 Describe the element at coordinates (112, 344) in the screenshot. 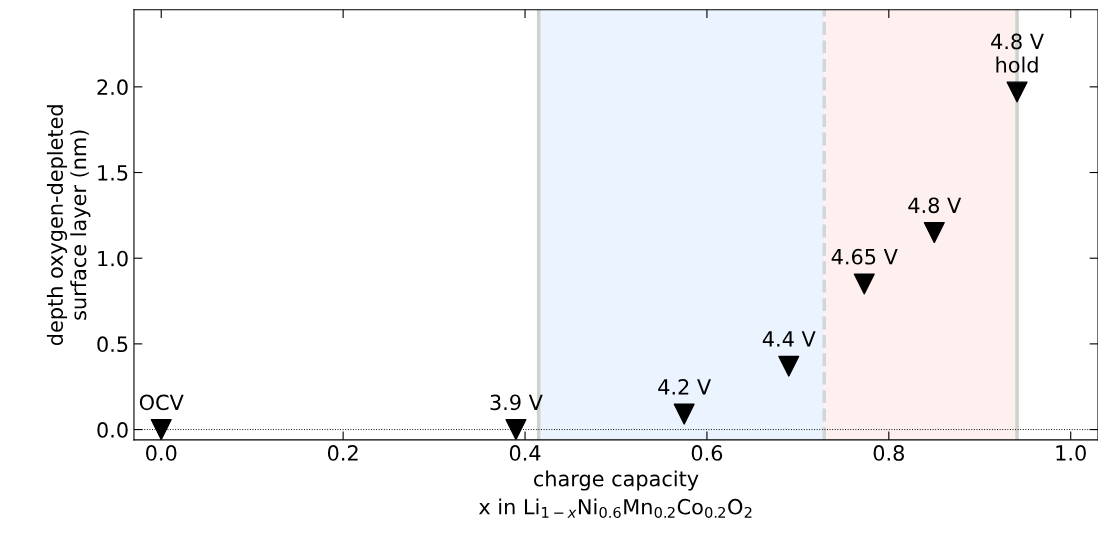

I see `y-tick-label: 0.5` at that location.